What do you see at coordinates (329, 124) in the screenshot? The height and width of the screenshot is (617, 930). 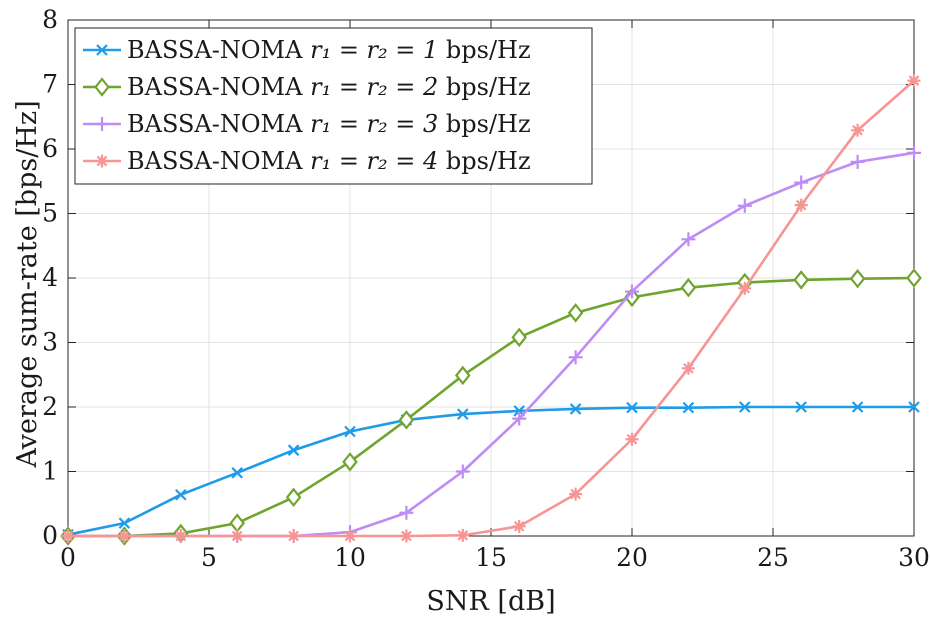 I see `legend-label: BASSA-NOMA r₁ = r₂ = 3 bps/Hz` at bounding box center [329, 124].